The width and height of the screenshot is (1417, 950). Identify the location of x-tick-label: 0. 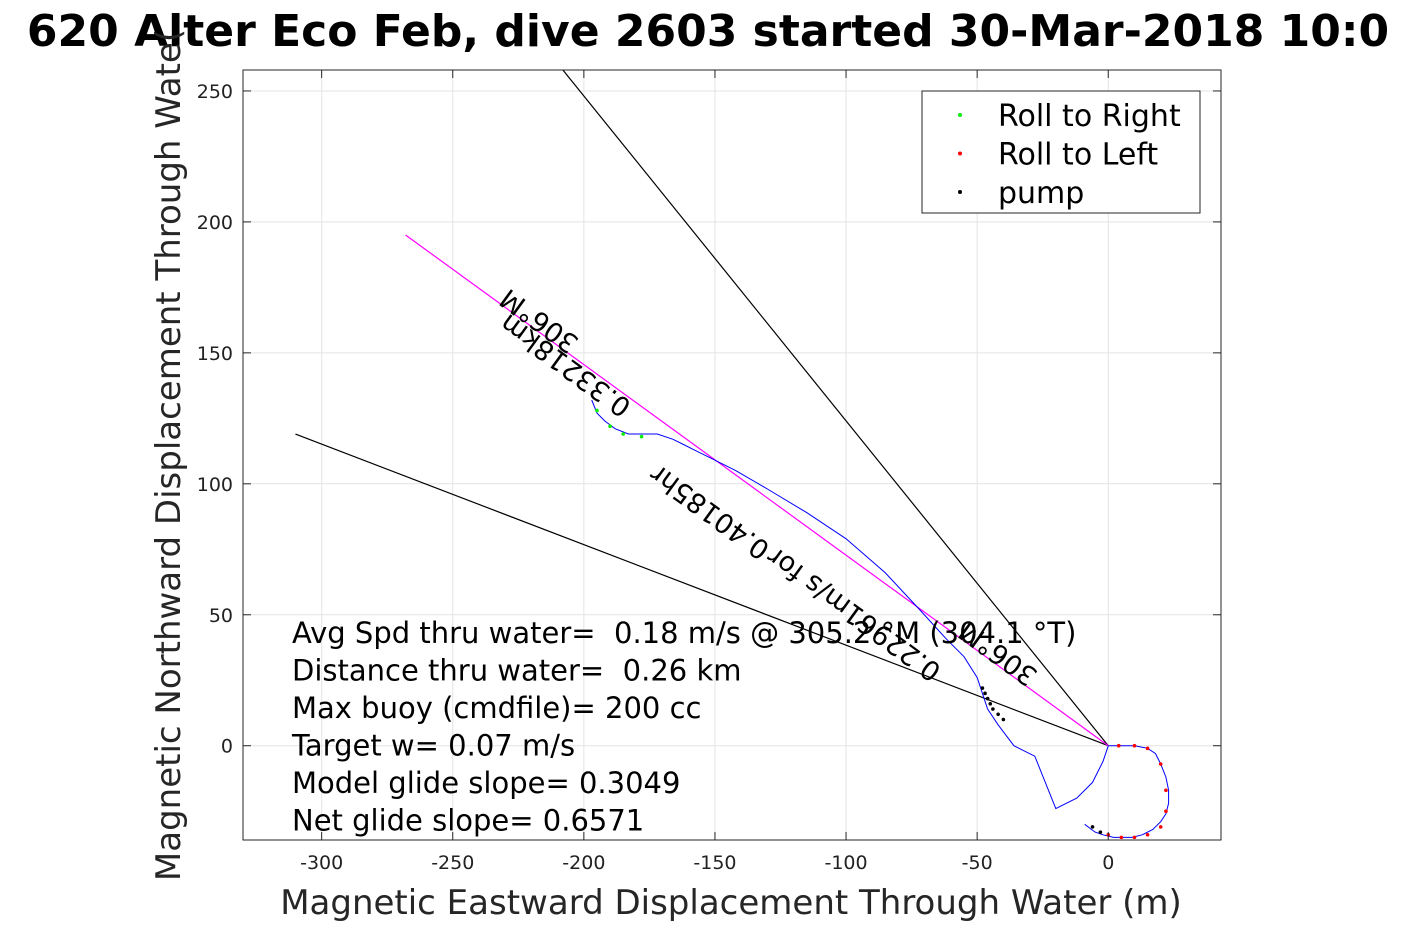
(1108, 863).